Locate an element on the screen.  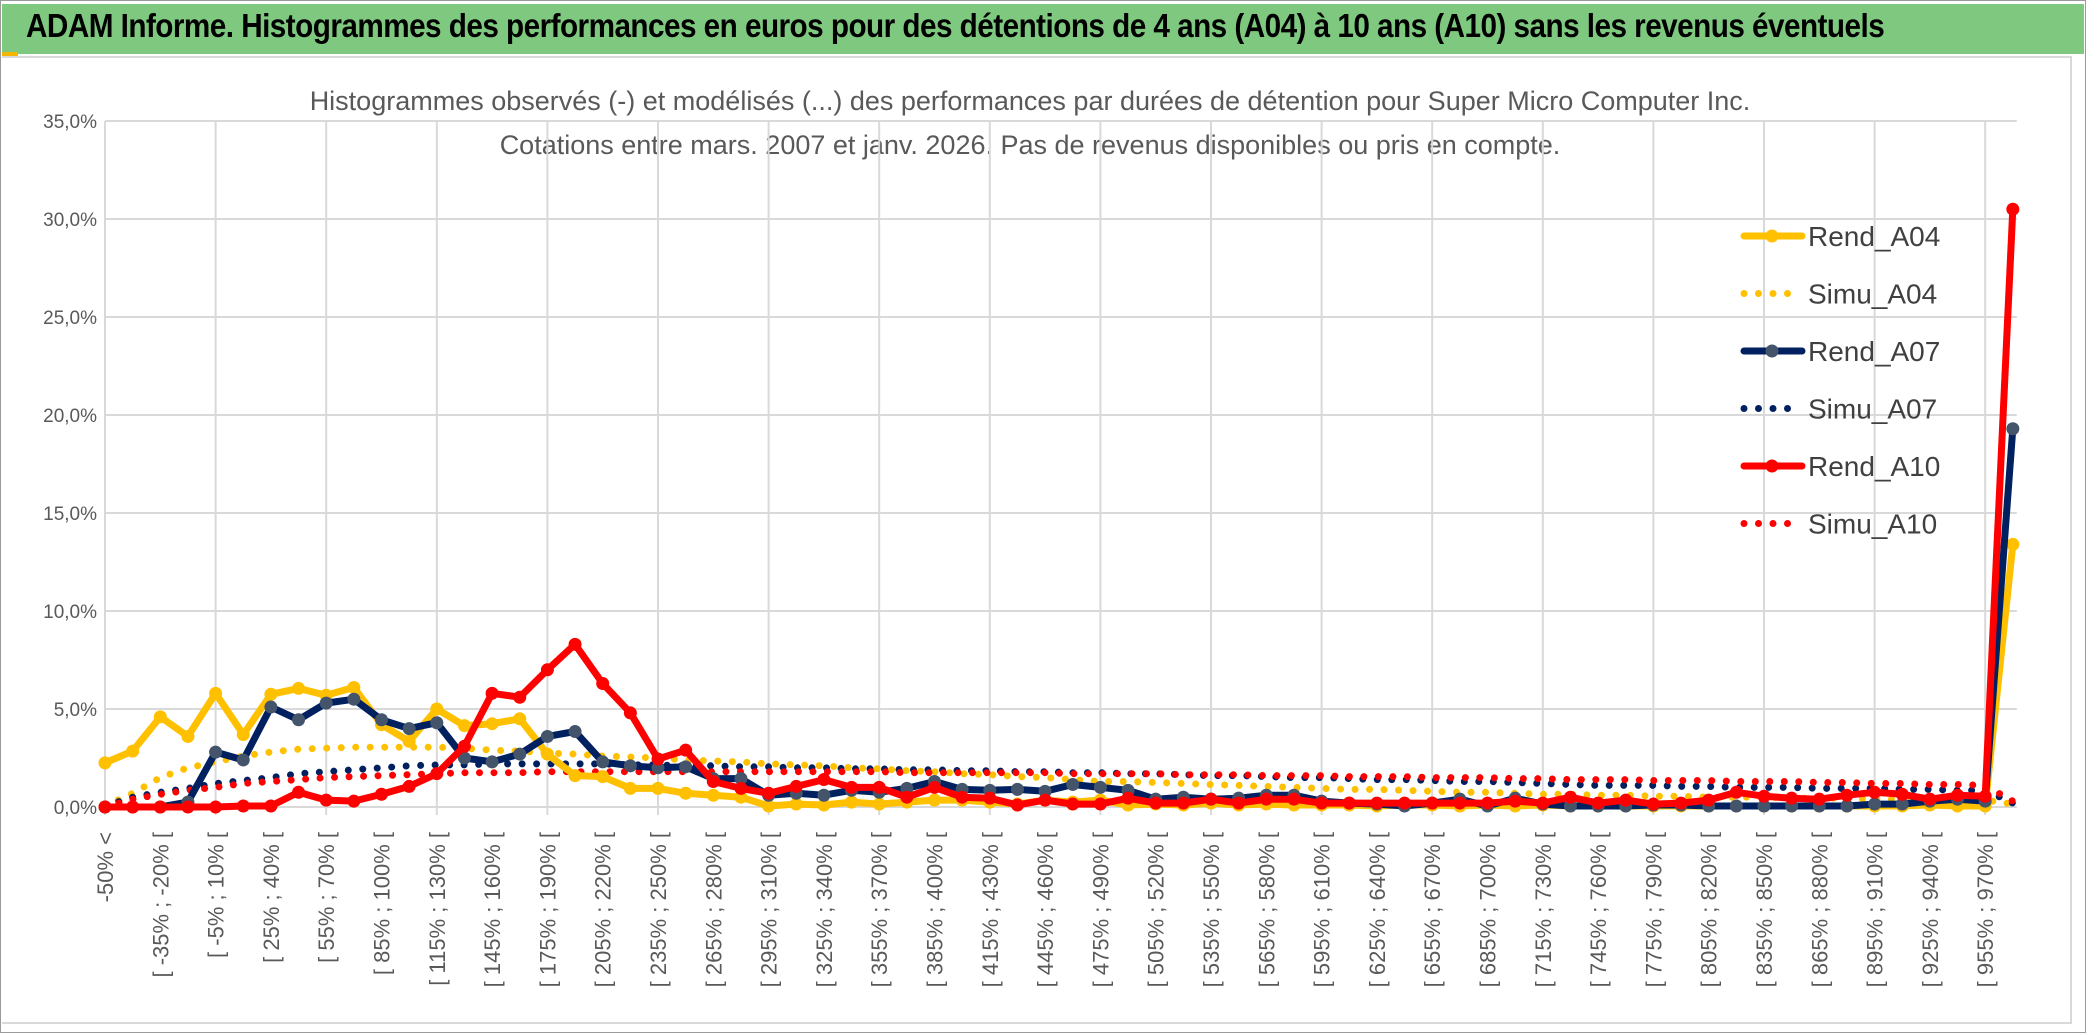
x-tick-label: [ 895% ; 910% [ is located at coordinates (1875, 909).